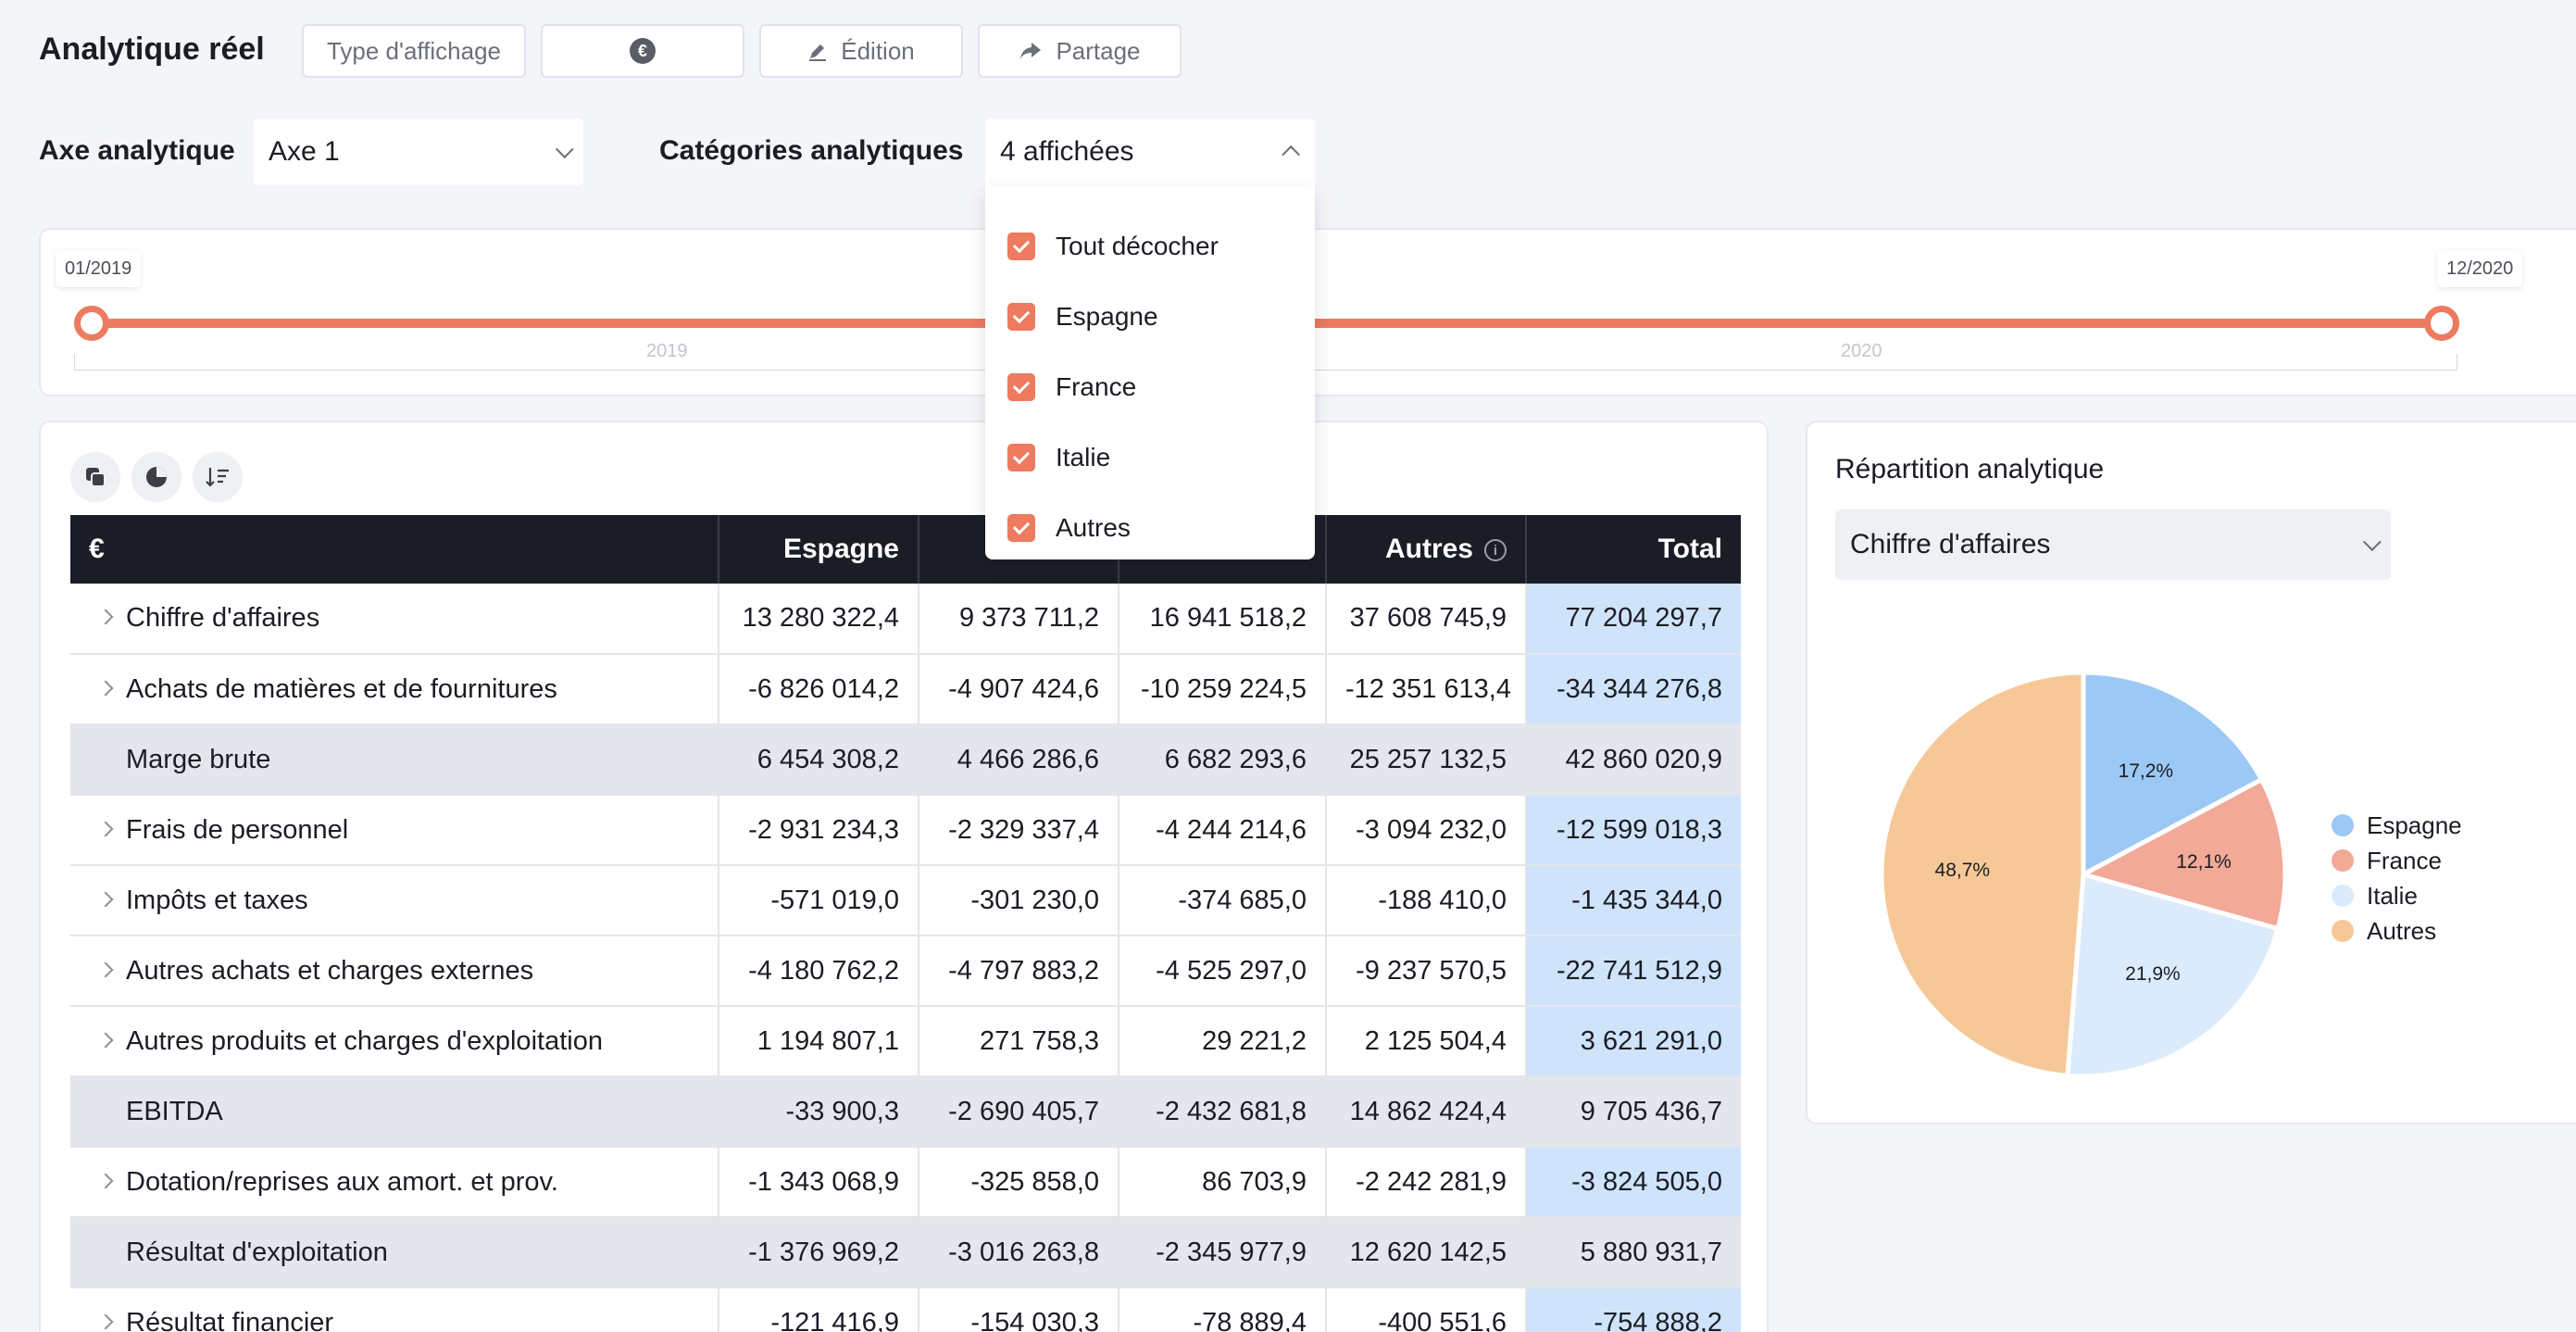 Image resolution: width=2576 pixels, height=1332 pixels. What do you see at coordinates (2442, 323) in the screenshot?
I see `period-end-handle` at bounding box center [2442, 323].